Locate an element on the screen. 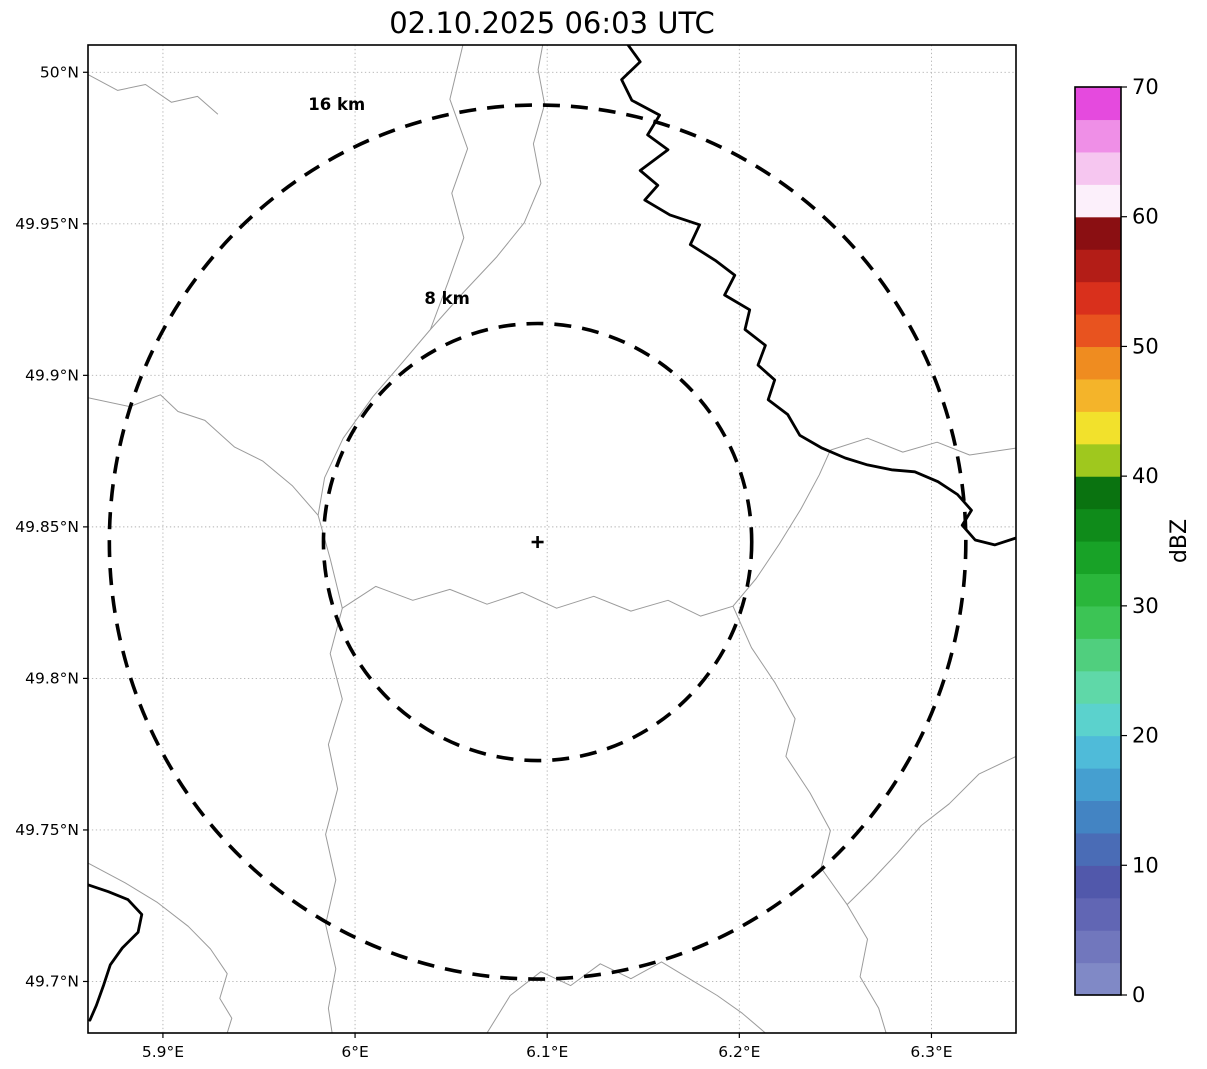 The image size is (1207, 1069). colorbar-tick-label: 30 is located at coordinates (1145, 606).